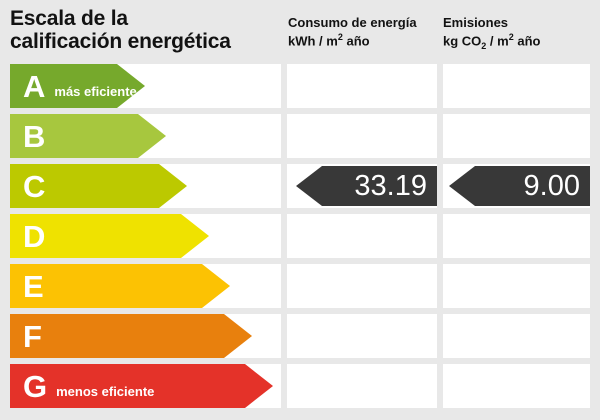 The height and width of the screenshot is (420, 600). I want to click on rating-bar-b: B, so click(88, 136).